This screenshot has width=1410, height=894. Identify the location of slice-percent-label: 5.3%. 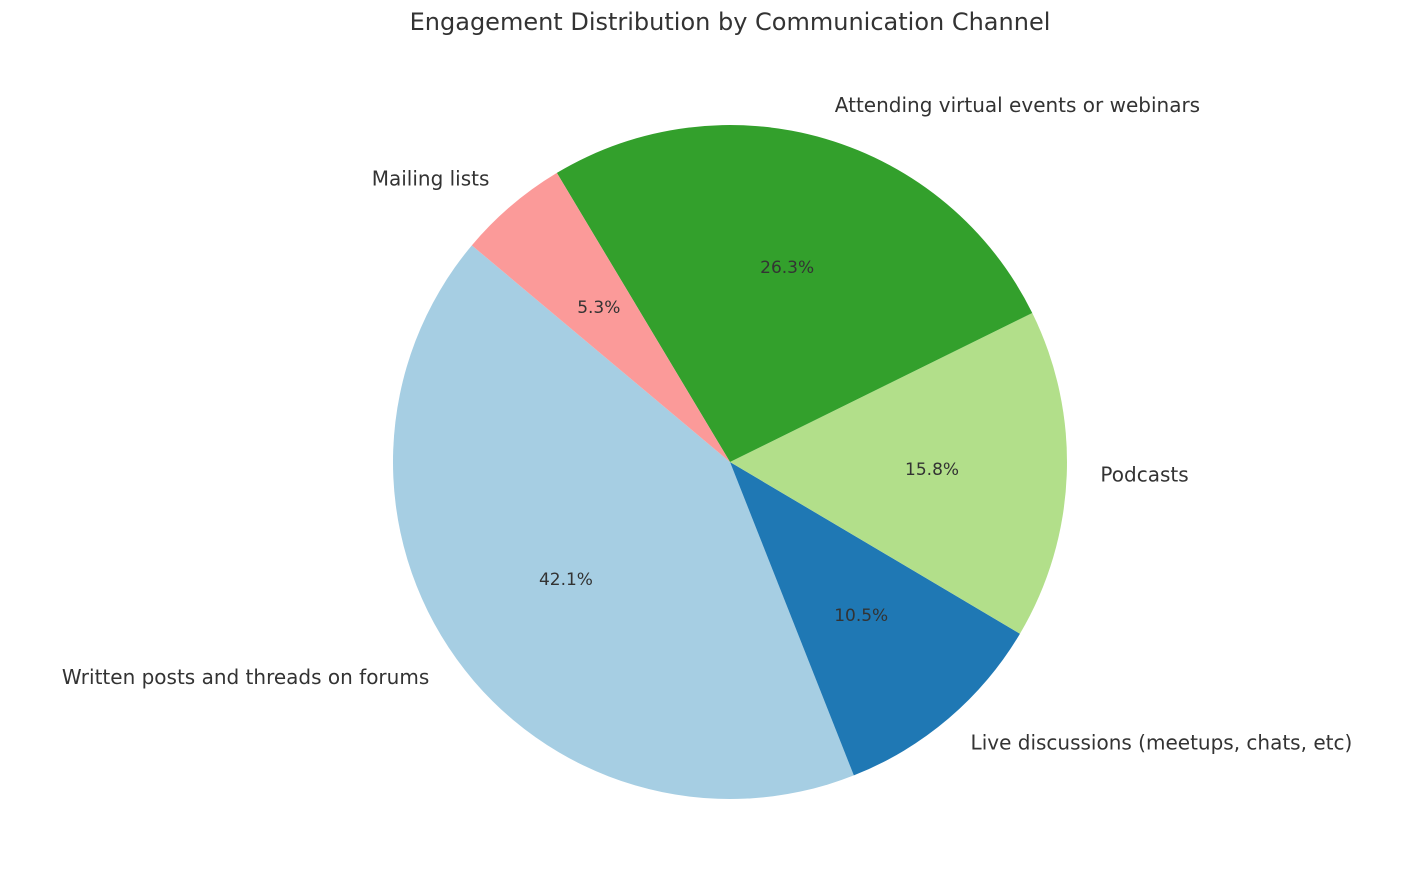
(598, 308).